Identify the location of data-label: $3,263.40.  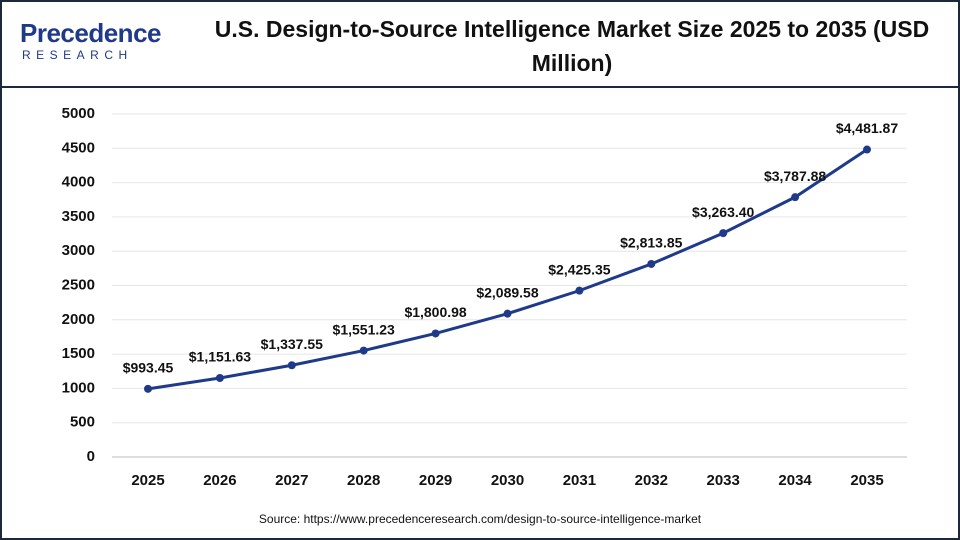
(723, 212).